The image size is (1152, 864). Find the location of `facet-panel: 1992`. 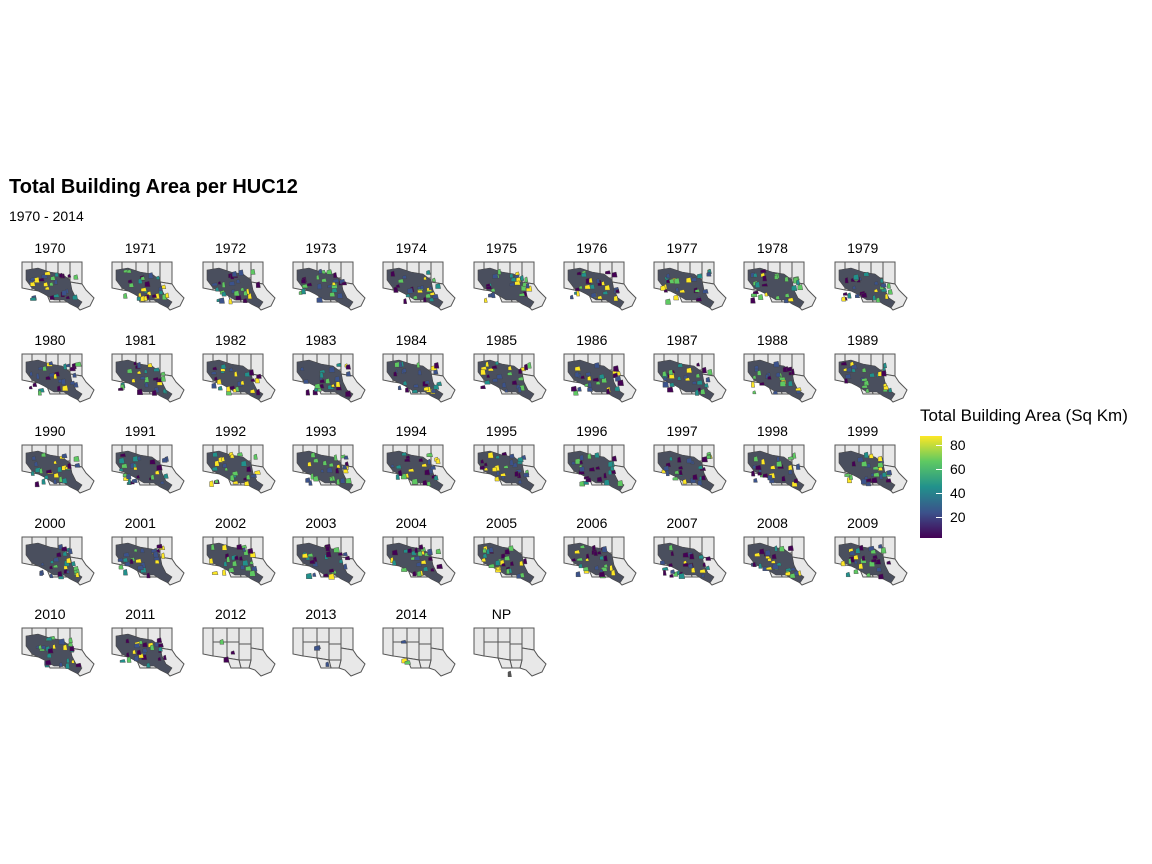

facet-panel: 1992 is located at coordinates (238, 467).